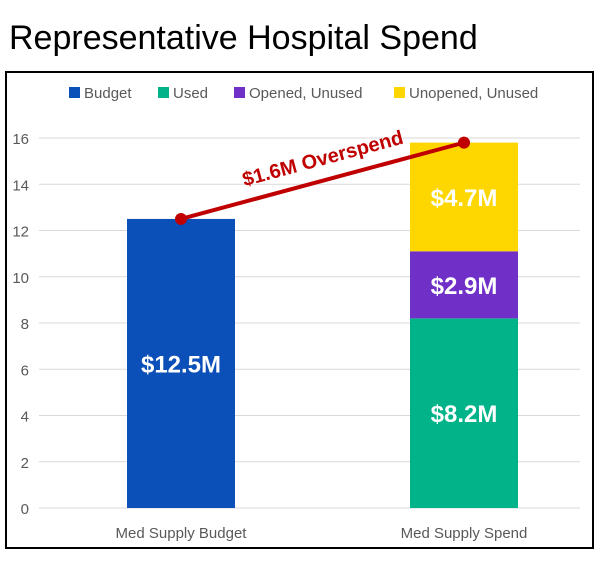 The height and width of the screenshot is (563, 600). What do you see at coordinates (182, 533) in the screenshot?
I see `x-tick-label: Med Supply Budget` at bounding box center [182, 533].